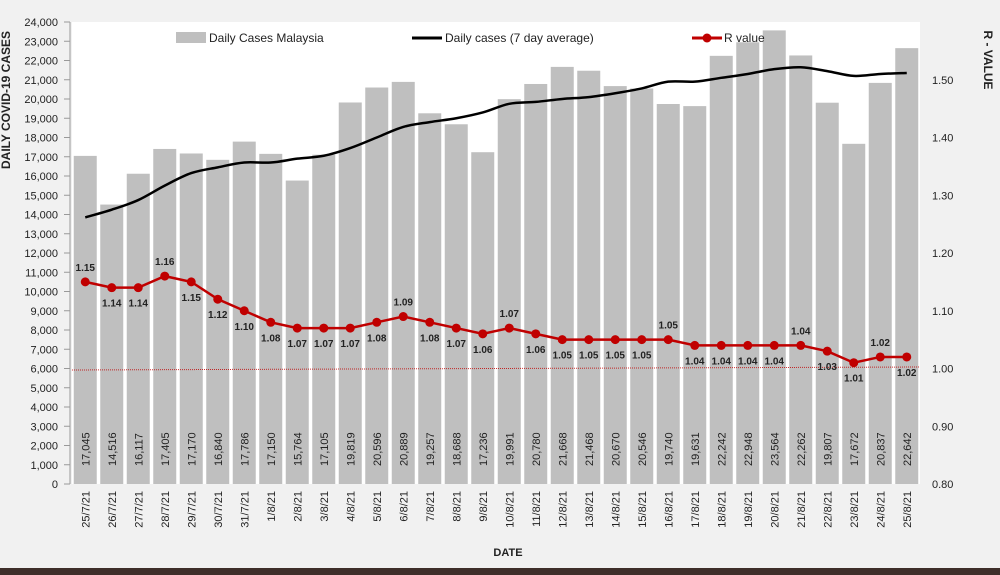 This screenshot has width=1000, height=575. Describe the element at coordinates (942, 370) in the screenshot. I see `y-right-tick-label: 1.00` at that location.